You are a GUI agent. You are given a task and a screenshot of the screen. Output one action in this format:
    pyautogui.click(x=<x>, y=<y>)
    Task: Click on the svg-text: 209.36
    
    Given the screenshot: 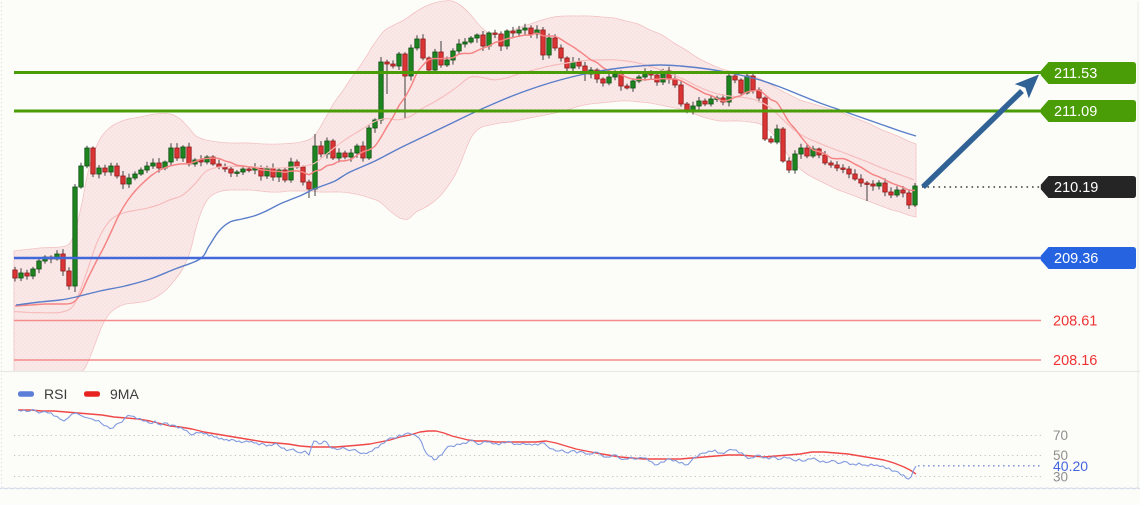 What is the action you would take?
    pyautogui.click(x=1076, y=259)
    